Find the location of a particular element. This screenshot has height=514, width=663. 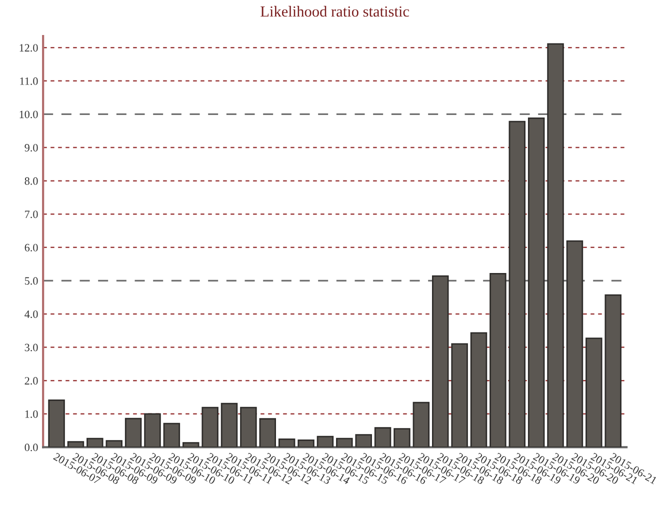

chart-title: Likelihood ratio statistic is located at coordinates (335, 11).